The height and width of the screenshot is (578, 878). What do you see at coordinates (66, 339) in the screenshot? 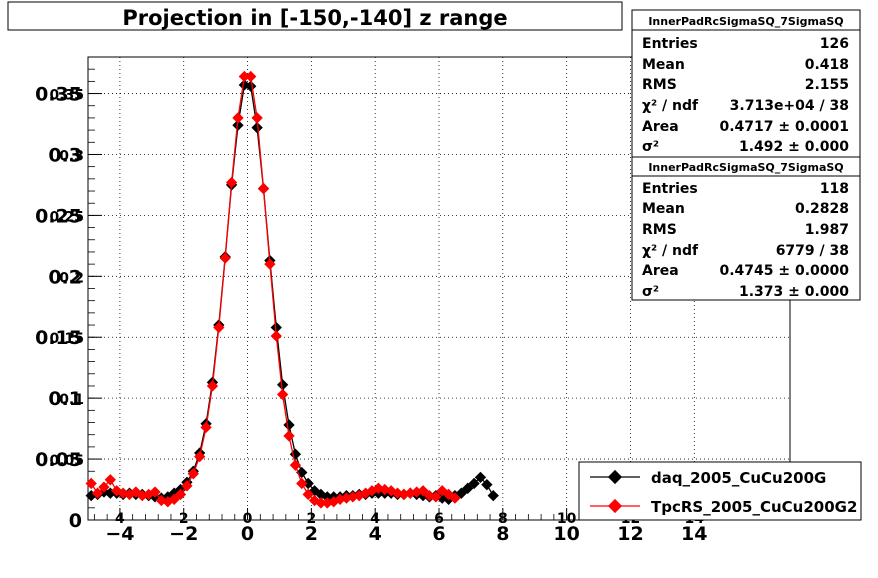
I see `y-inner-tick-label: 0.15` at bounding box center [66, 339].